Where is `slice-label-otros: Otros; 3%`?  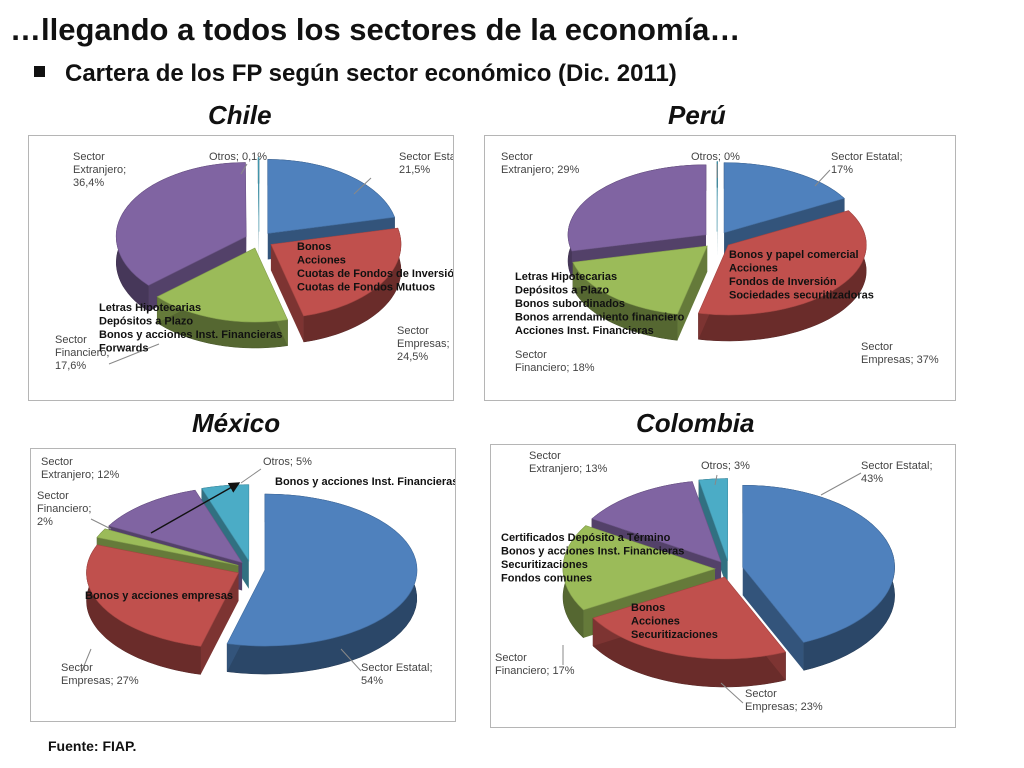
slice-label-otros: Otros; 3% is located at coordinates (725, 466).